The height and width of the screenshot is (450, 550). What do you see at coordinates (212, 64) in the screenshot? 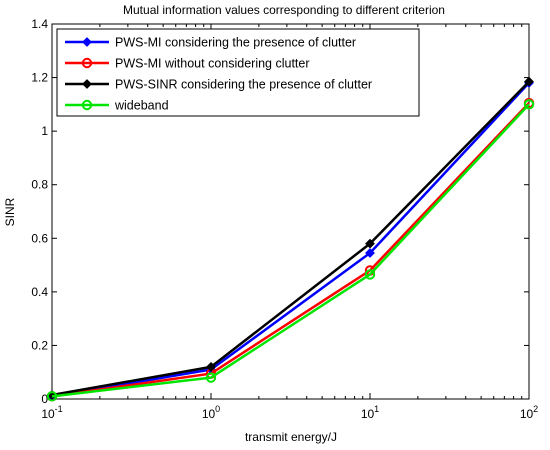
I see `legend-label: PWS-MI without considering clutter` at bounding box center [212, 64].